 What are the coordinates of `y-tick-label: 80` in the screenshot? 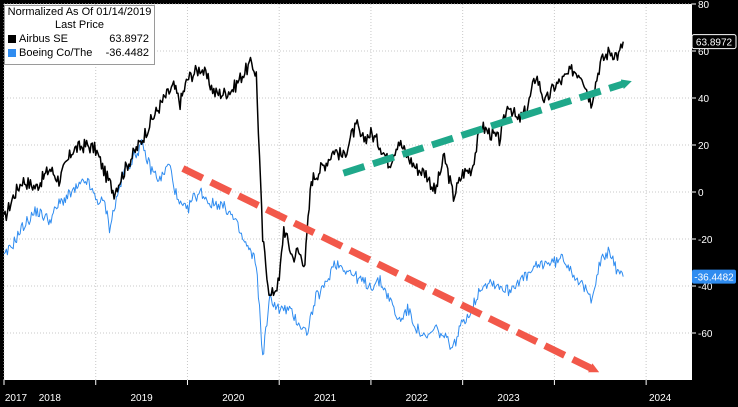 It's located at (704, 5).